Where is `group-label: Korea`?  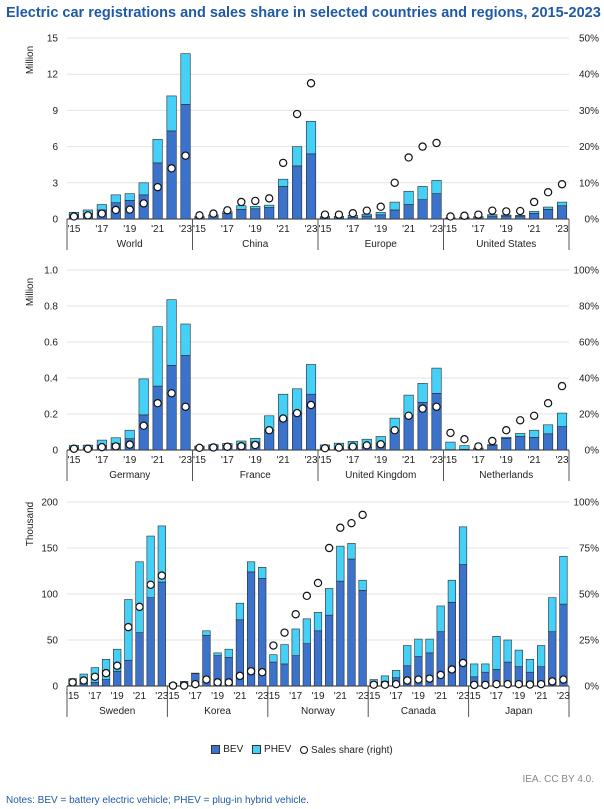
group-label: Korea is located at coordinates (217, 711).